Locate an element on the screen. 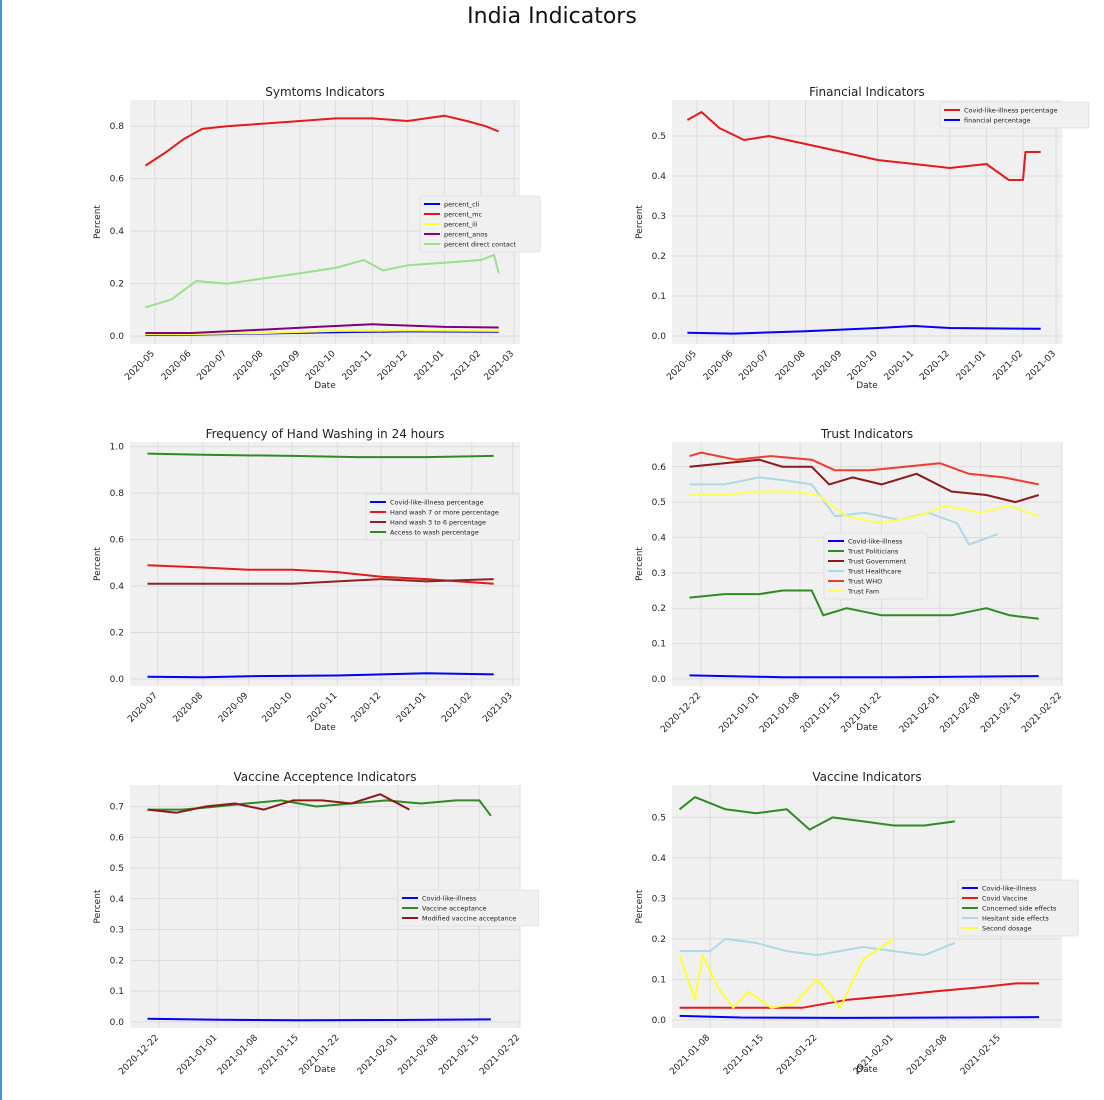 This screenshot has height=1100, width=1104. legend-label: Hand wash 7 or more percentage is located at coordinates (444, 513).